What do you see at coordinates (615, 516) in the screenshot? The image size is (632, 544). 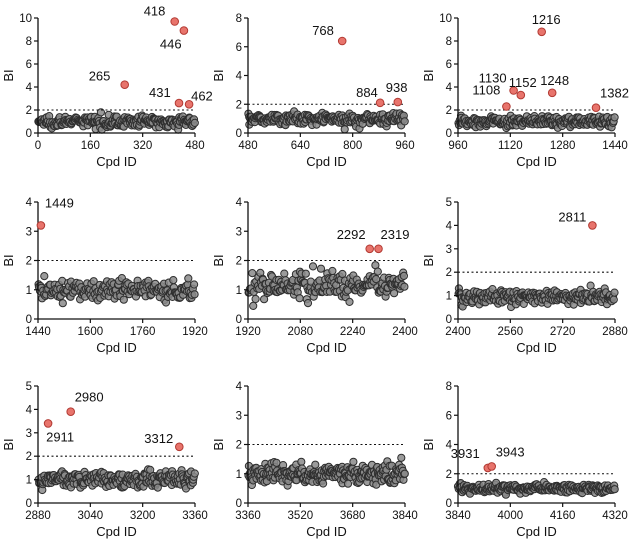 I see `x-tick-label: 4320` at bounding box center [615, 516].